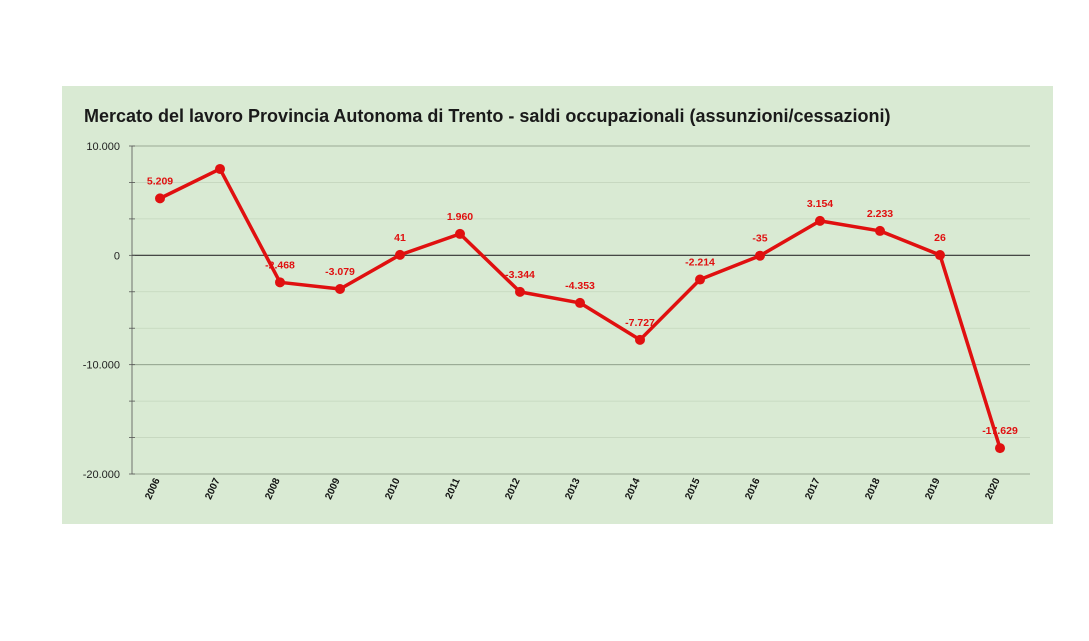 This screenshot has height=641, width=1089. What do you see at coordinates (873, 488) in the screenshot?
I see `x-tick-label: 2018` at bounding box center [873, 488].